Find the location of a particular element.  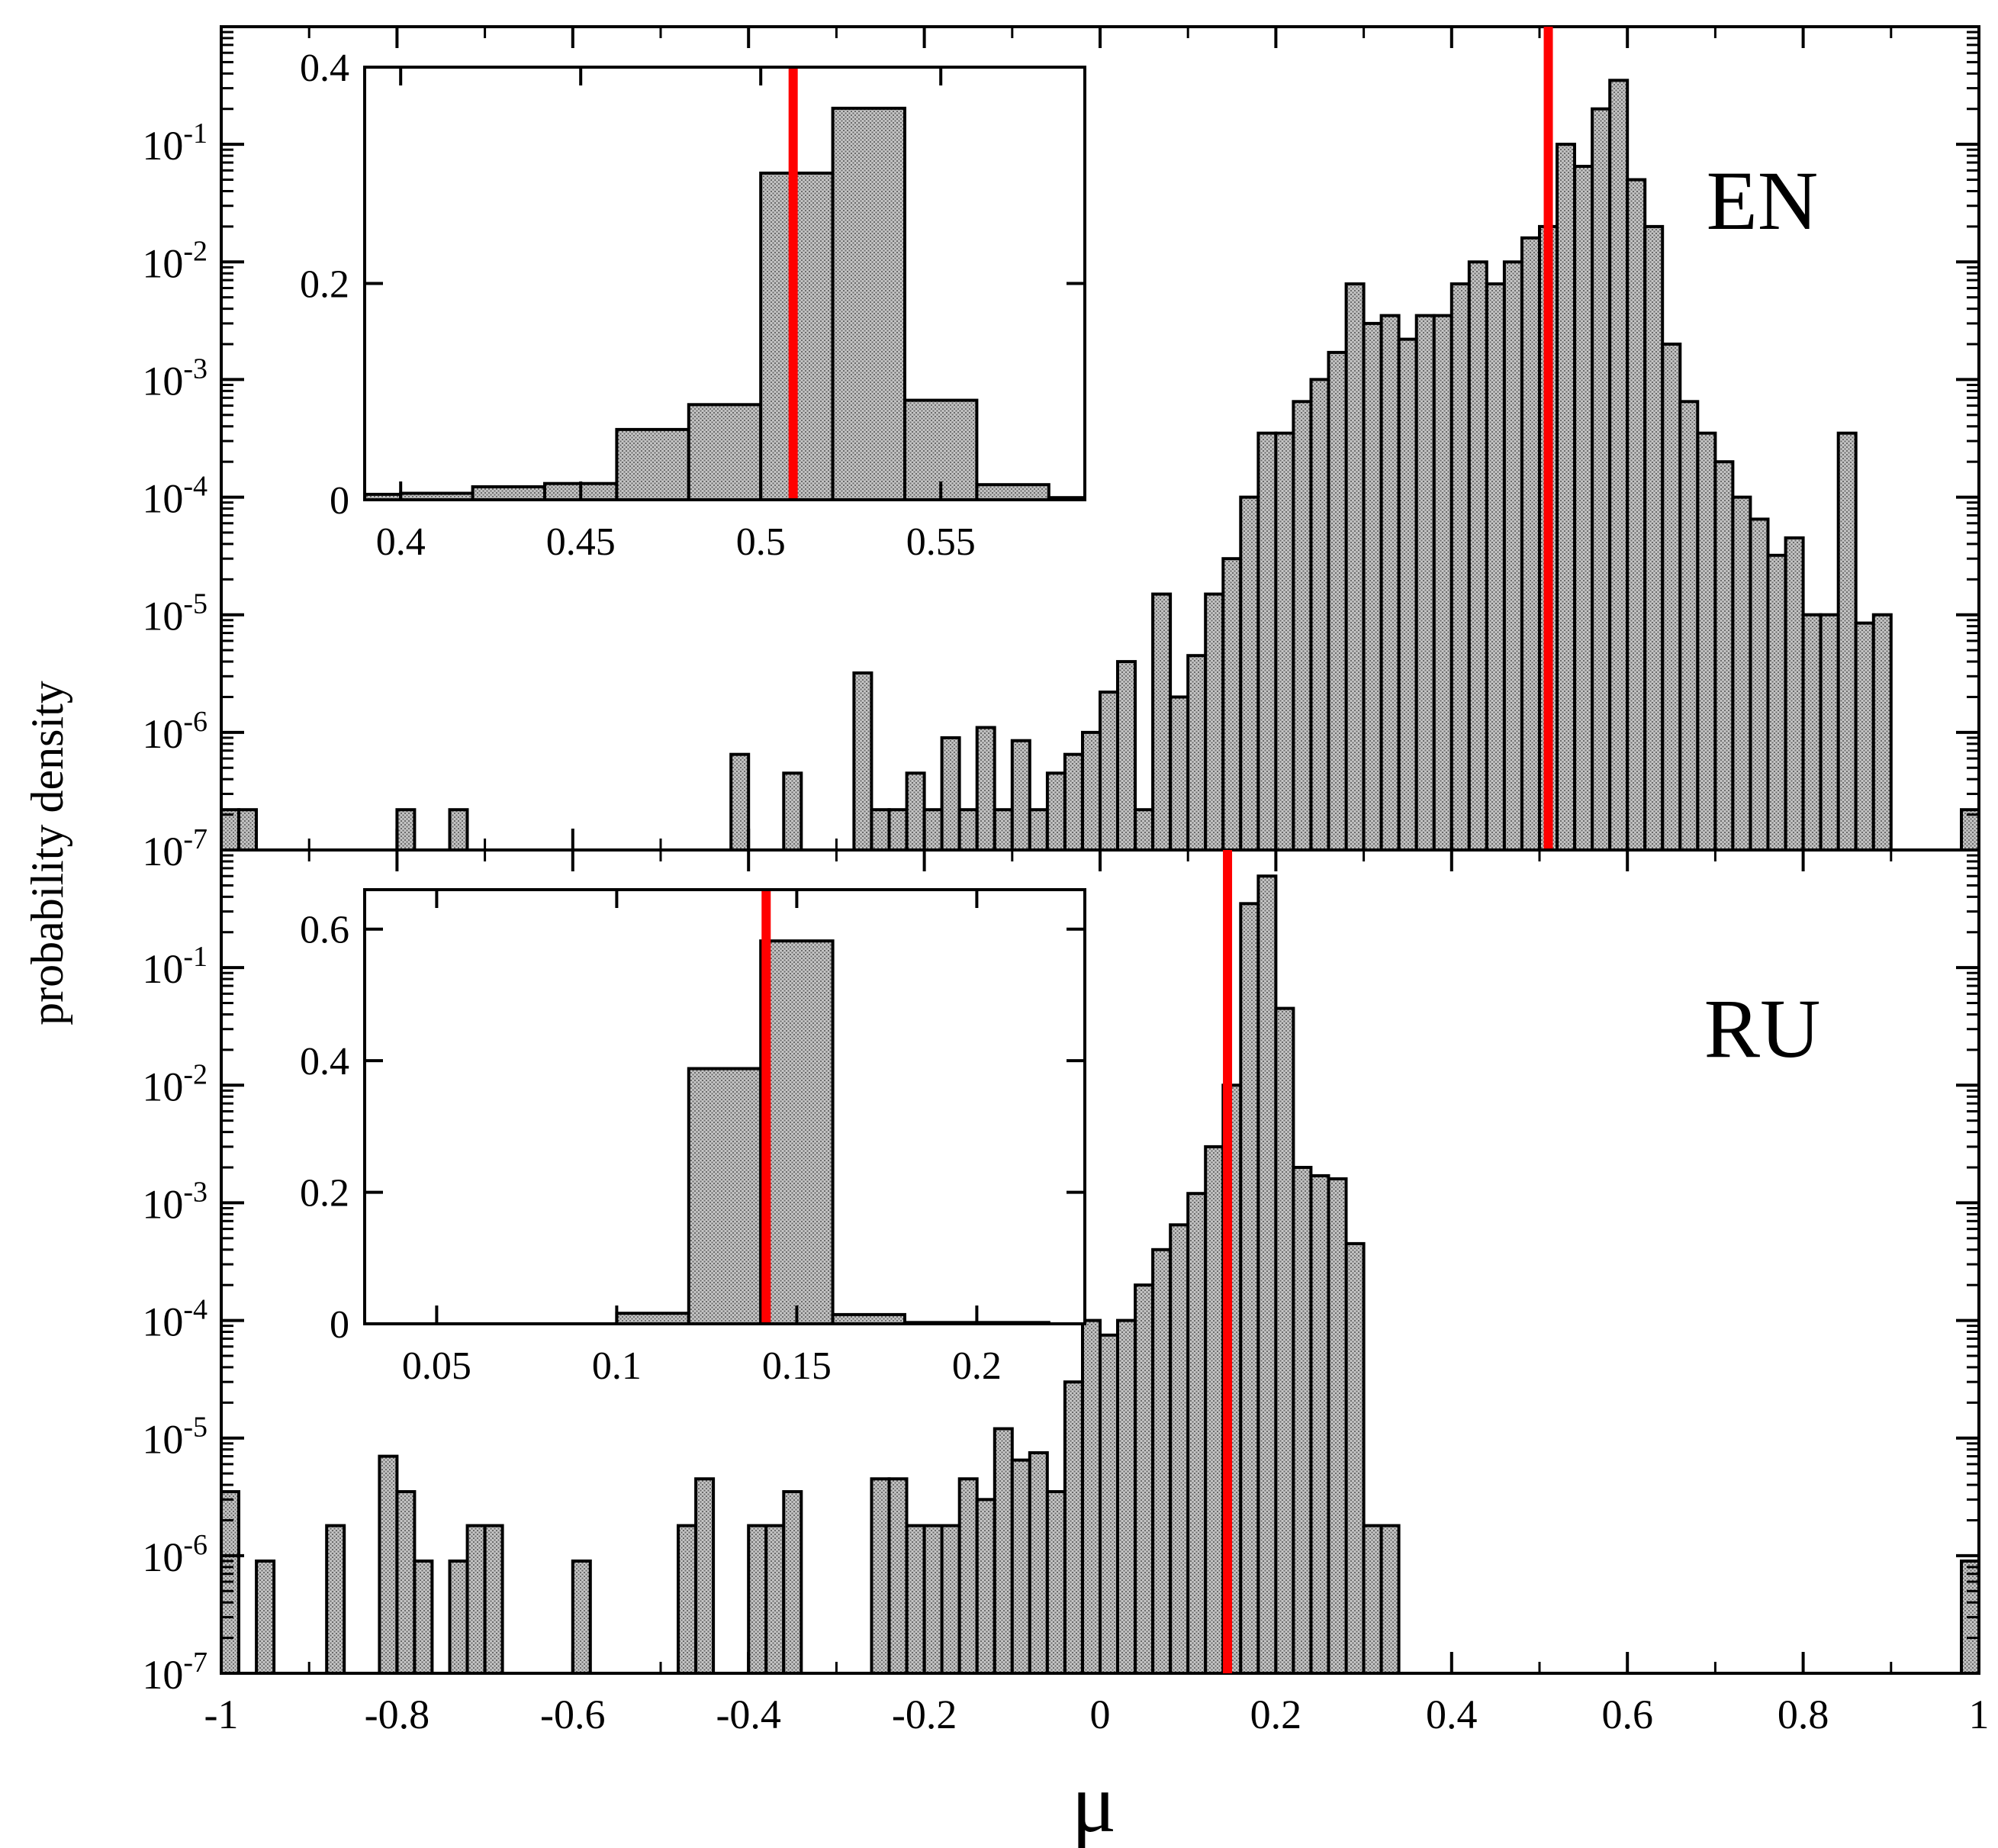

x-tick-label: 0.2 is located at coordinates (1276, 1714).